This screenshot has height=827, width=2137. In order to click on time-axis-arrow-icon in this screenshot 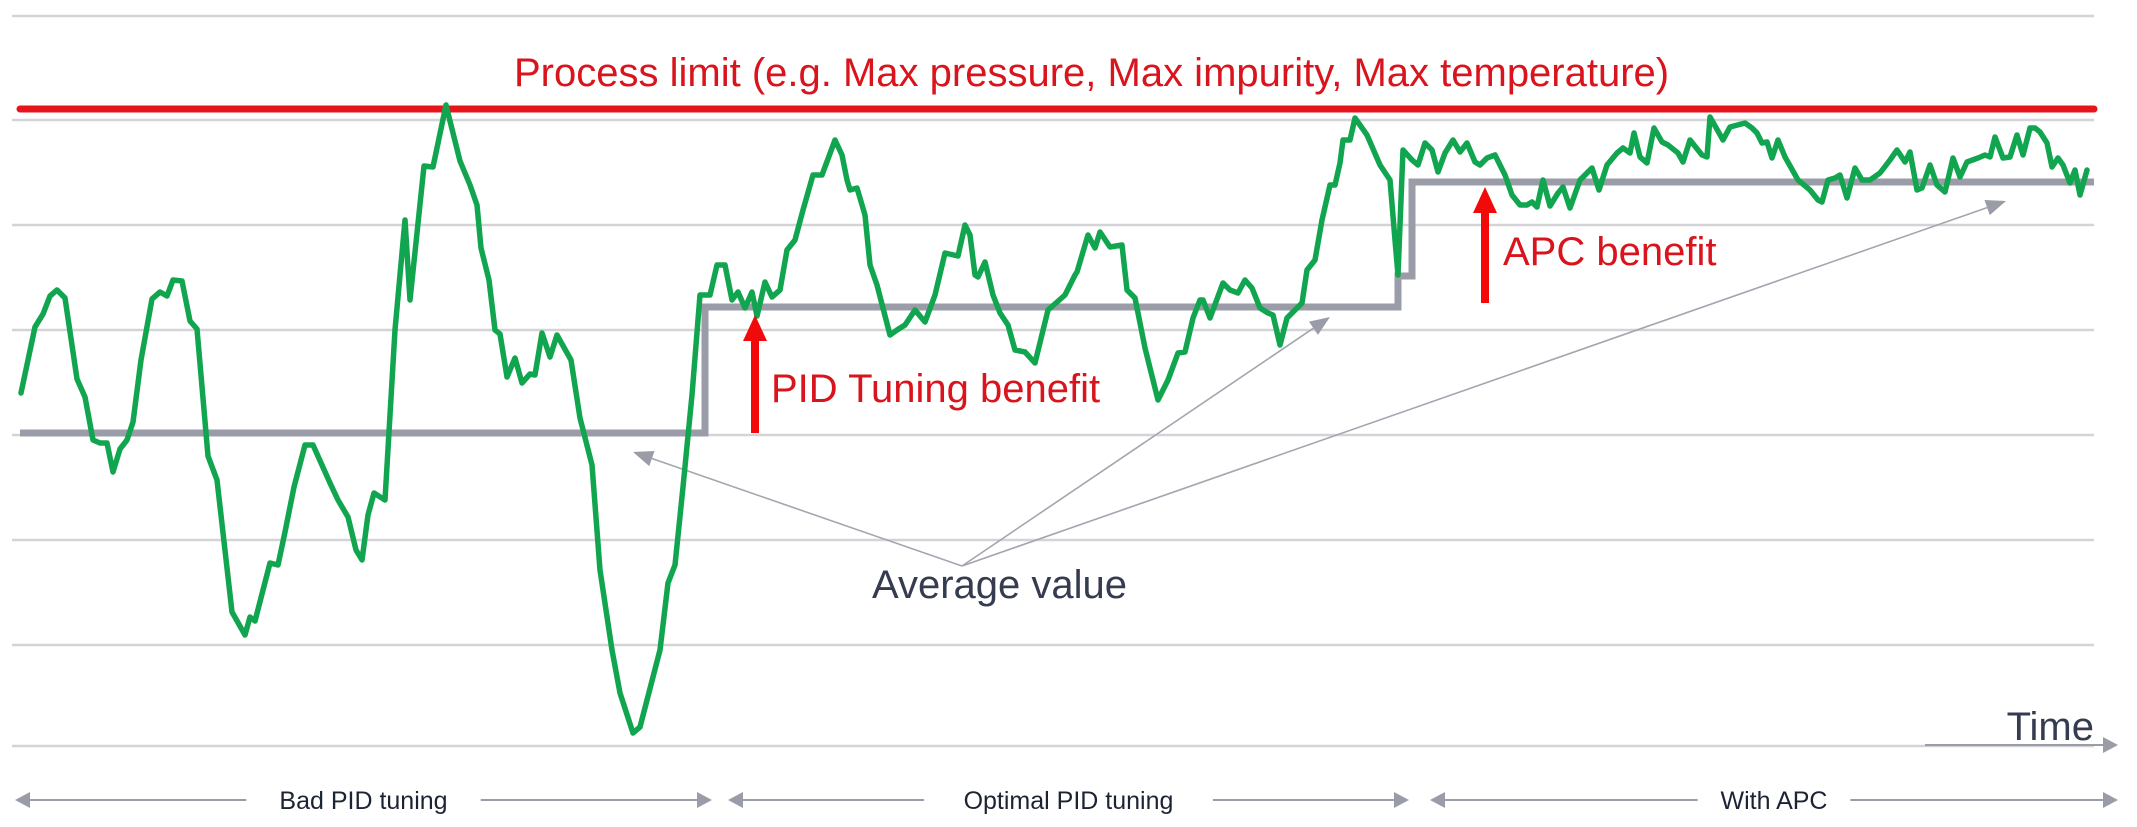, I will do `click(2021, 745)`.